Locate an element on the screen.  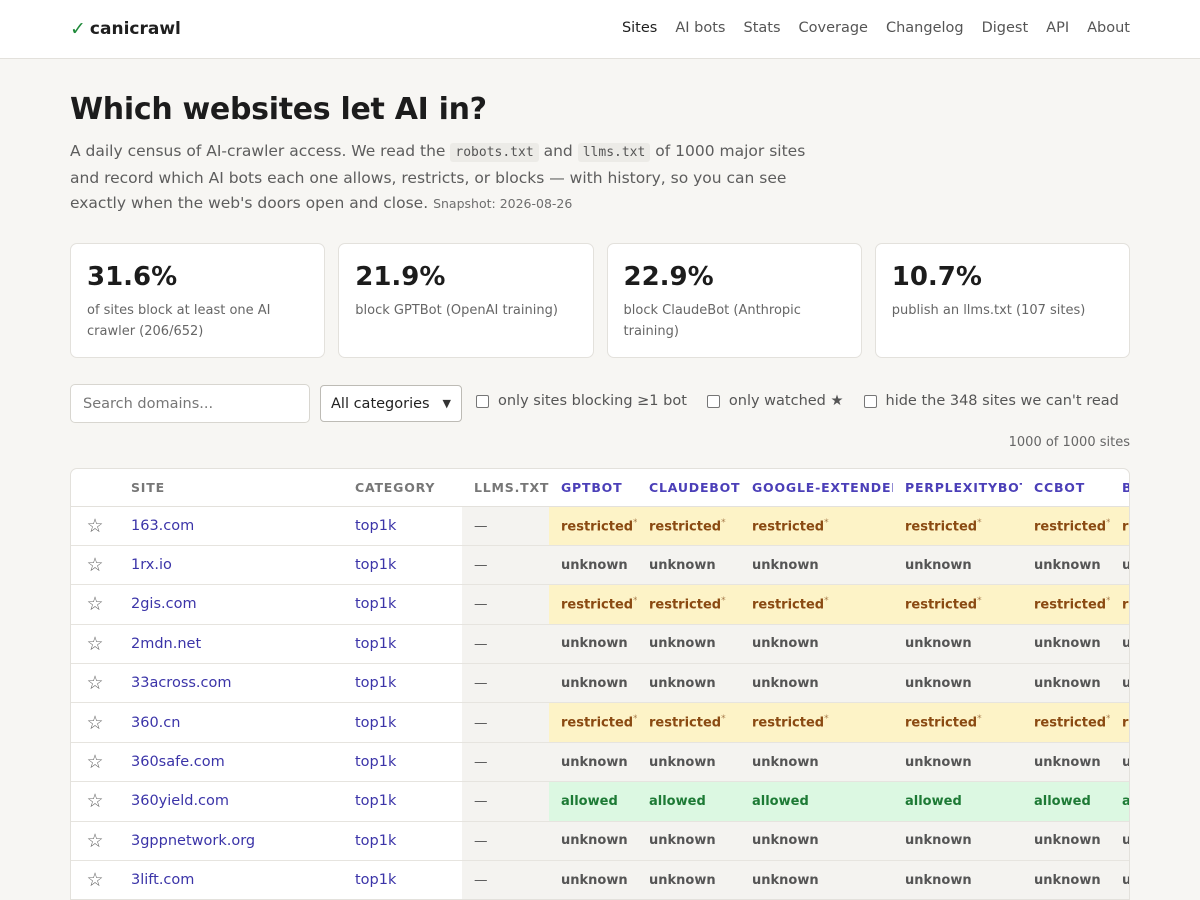
site-link: 1rx.io is located at coordinates (151, 565).